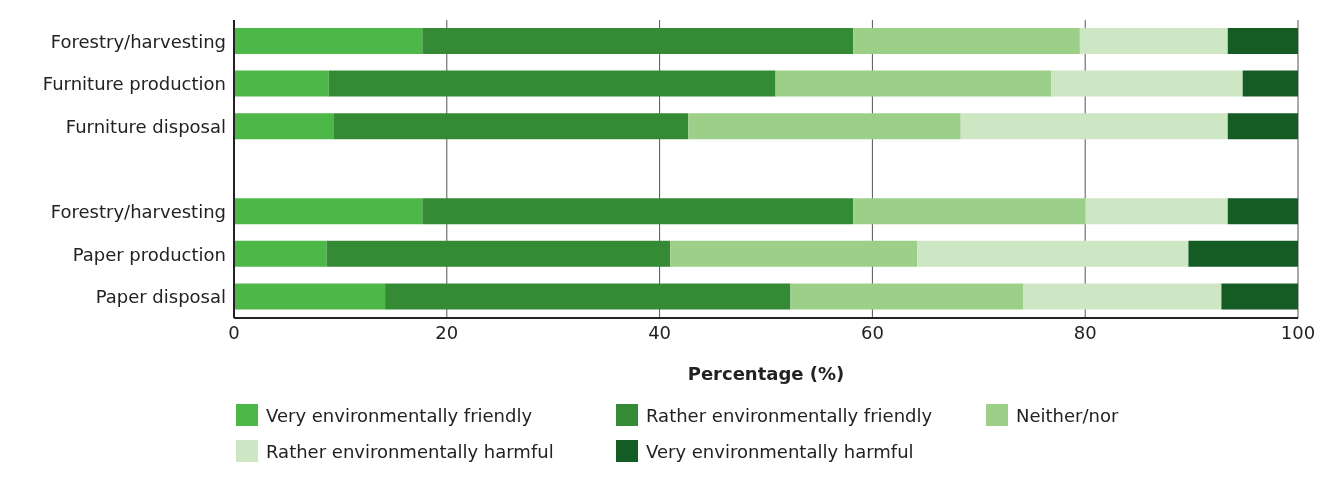 This screenshot has height=498, width=1327. I want to click on x-tick-label: 60, so click(872, 332).